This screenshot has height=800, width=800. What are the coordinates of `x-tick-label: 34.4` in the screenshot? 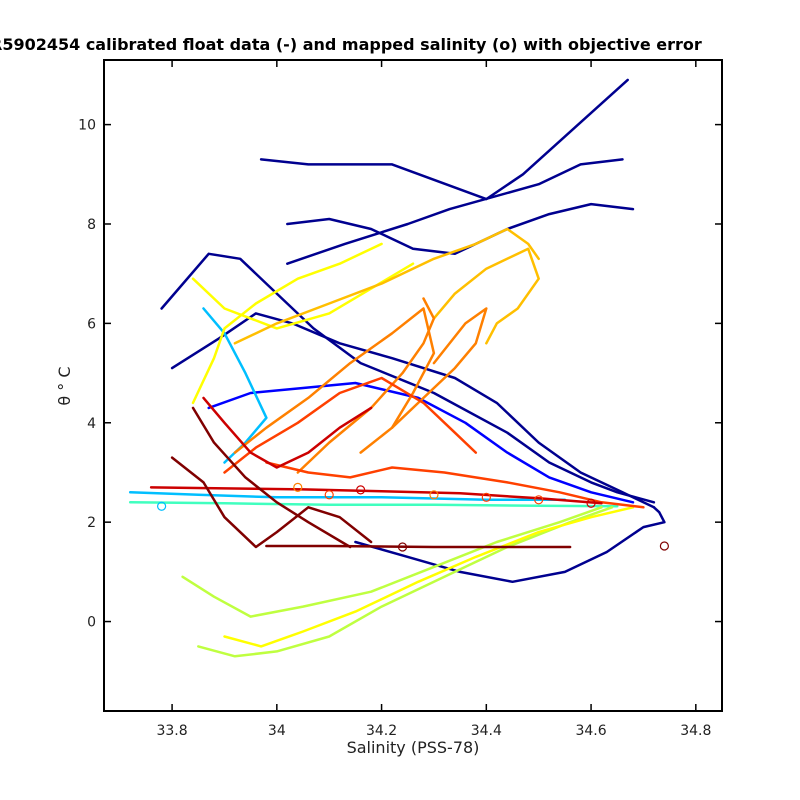 It's located at (486, 731).